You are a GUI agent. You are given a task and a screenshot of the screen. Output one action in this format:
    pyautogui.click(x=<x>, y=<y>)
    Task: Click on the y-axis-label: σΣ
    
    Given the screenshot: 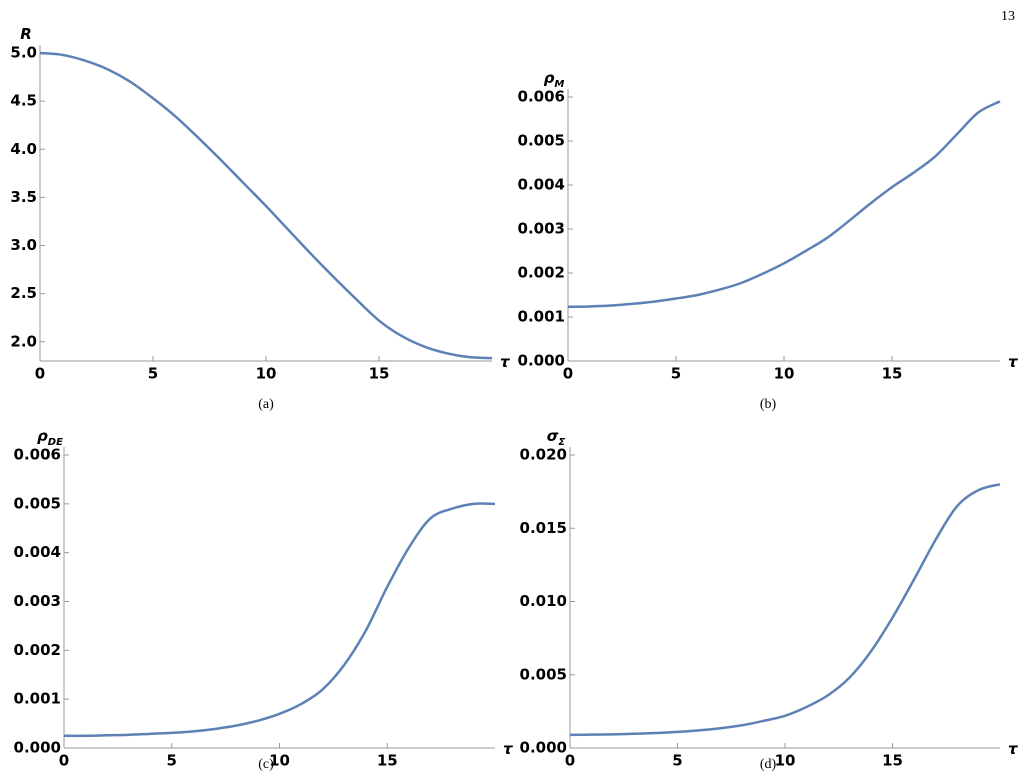 What is the action you would take?
    pyautogui.click(x=556, y=437)
    